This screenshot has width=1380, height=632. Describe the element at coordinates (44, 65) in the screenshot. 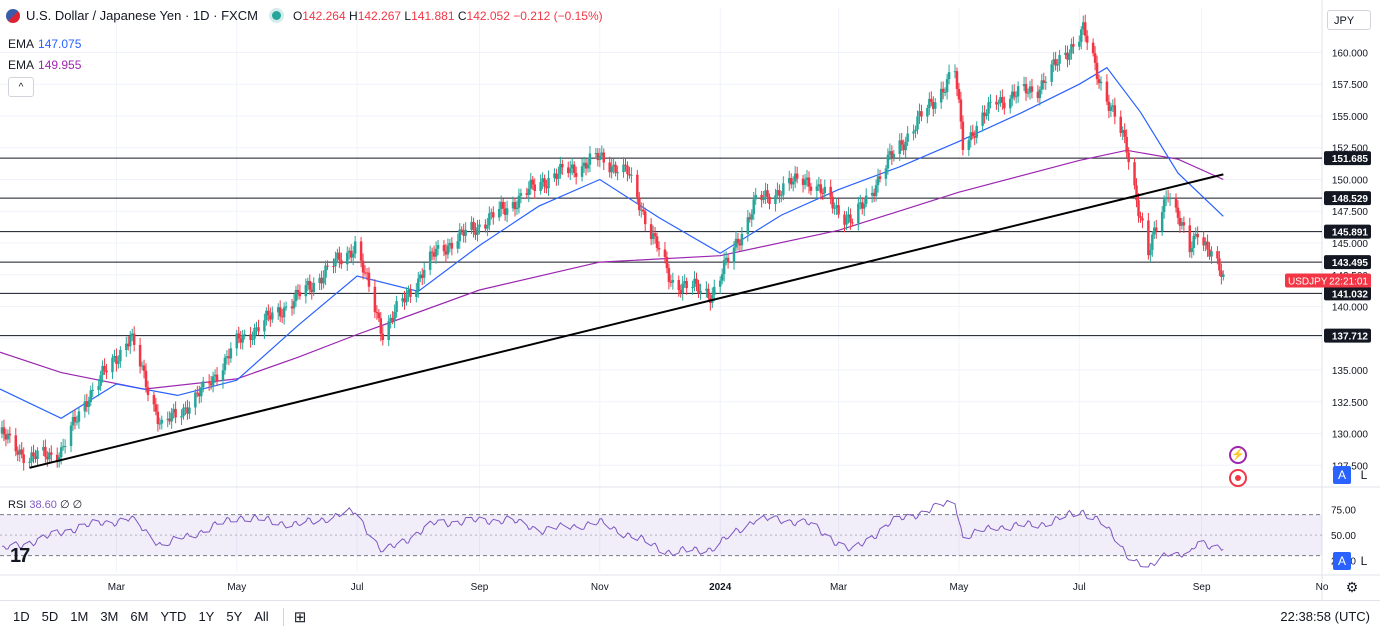

I see `ema-slow-legend: EMA 149.955` at that location.